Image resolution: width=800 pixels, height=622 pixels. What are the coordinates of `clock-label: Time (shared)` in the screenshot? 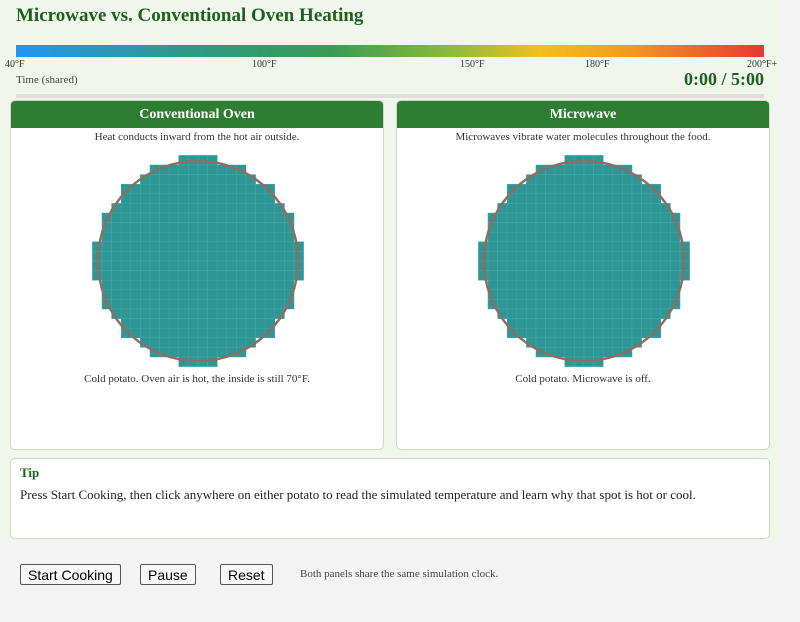 It's located at (47, 80).